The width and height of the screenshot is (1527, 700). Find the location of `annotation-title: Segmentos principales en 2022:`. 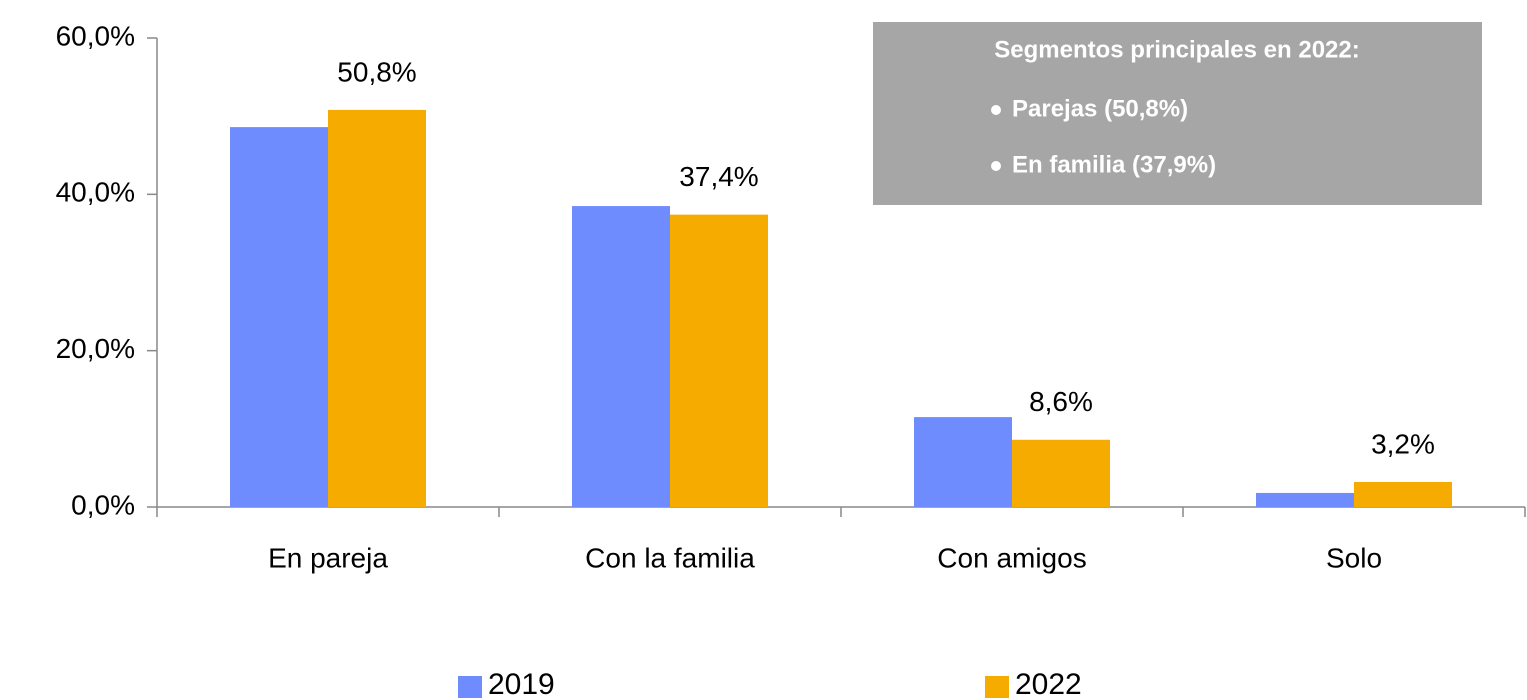

annotation-title: Segmentos principales en 2022: is located at coordinates (1176, 49).